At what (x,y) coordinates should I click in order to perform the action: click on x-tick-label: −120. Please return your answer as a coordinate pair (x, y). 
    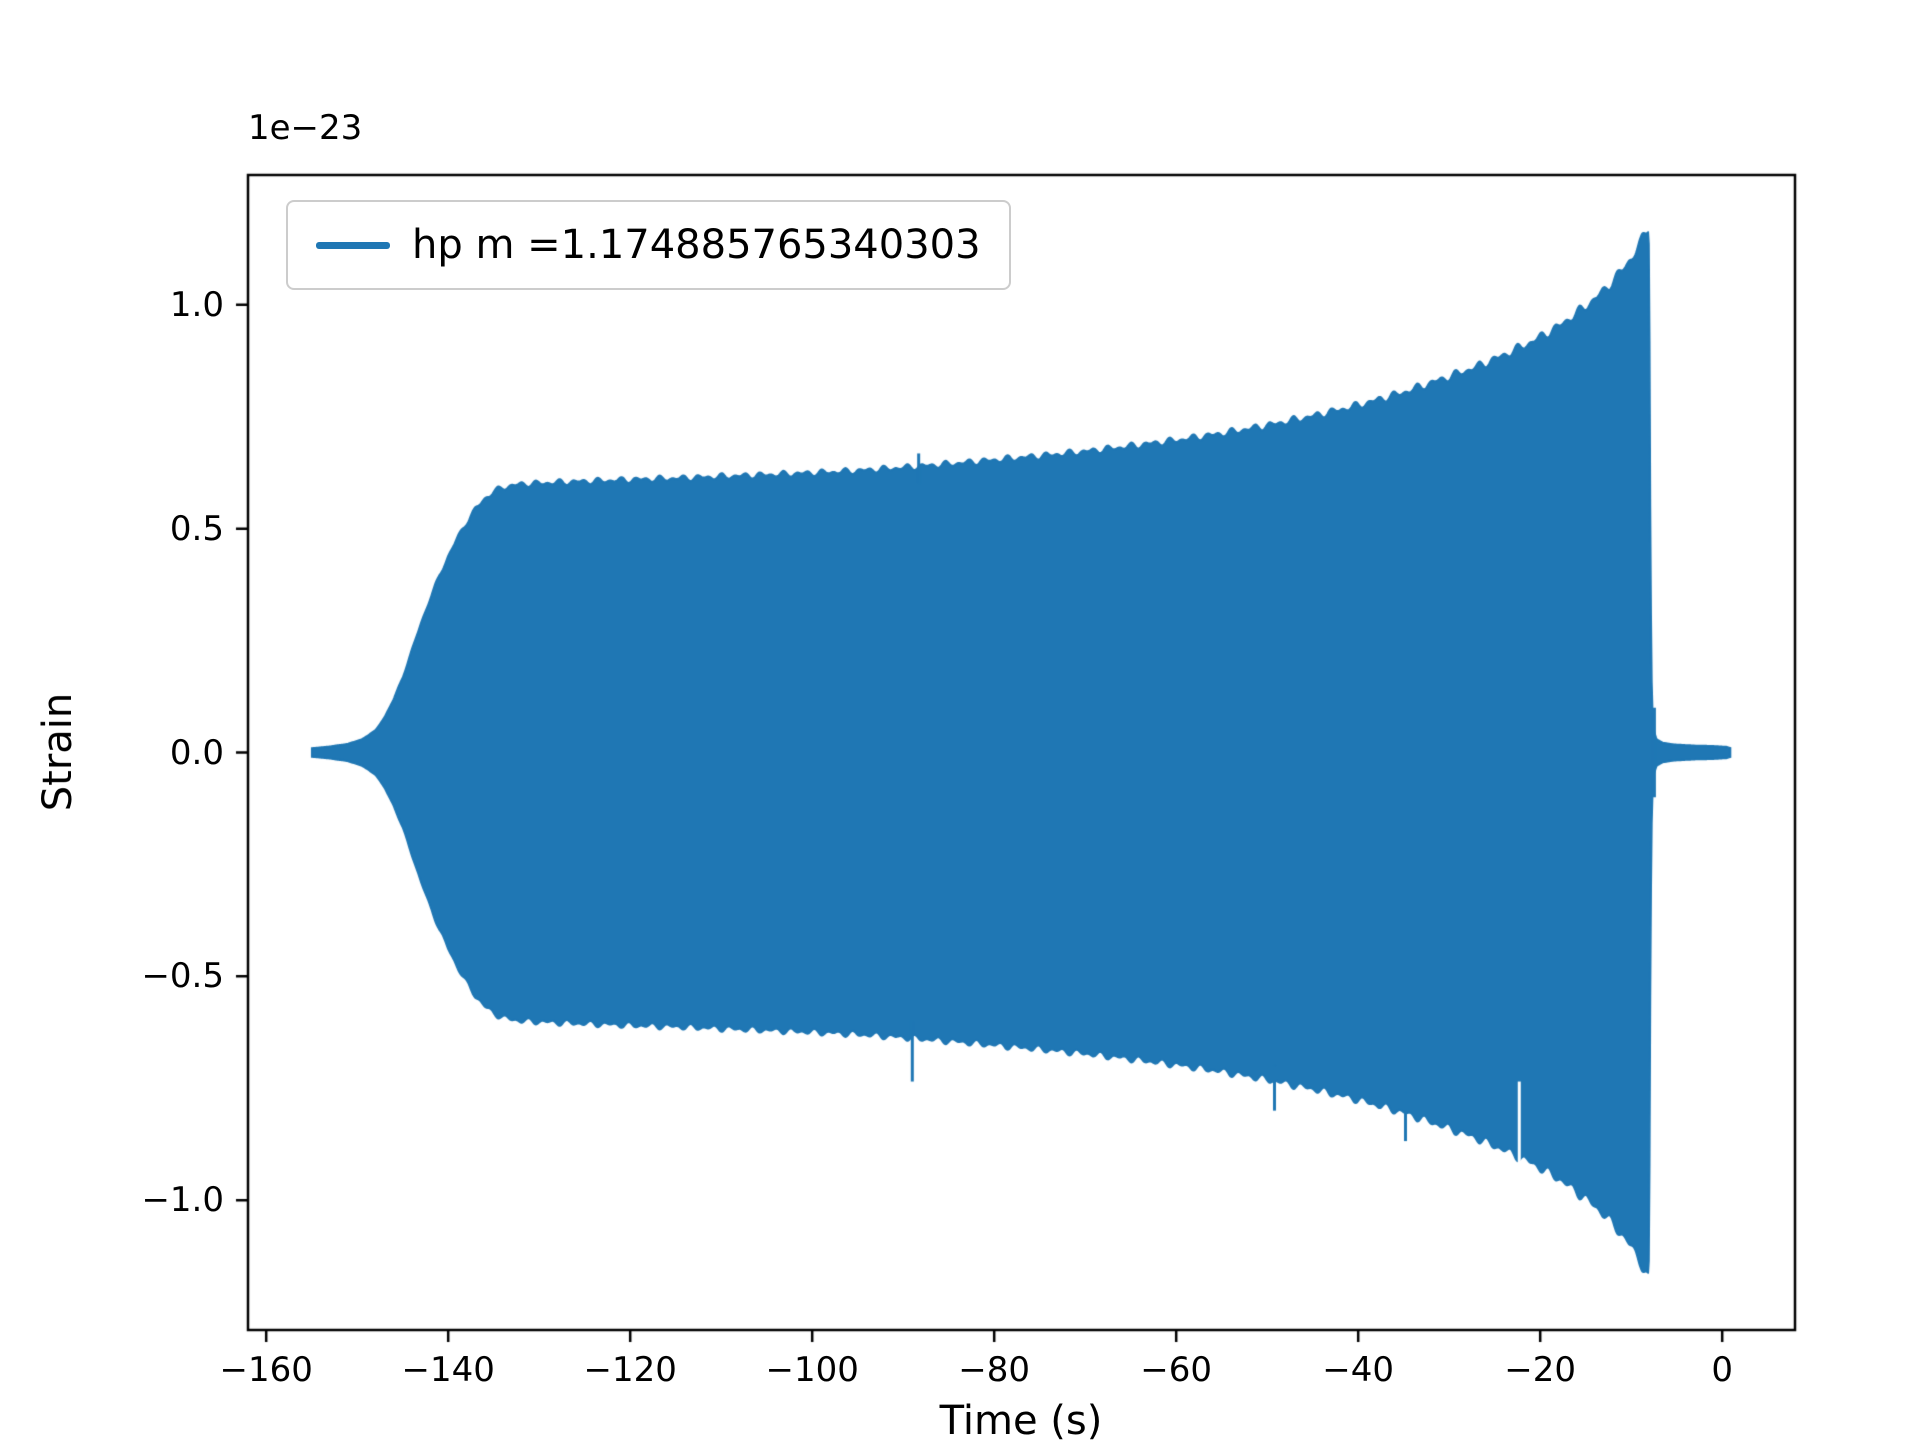
    Looking at the image, I should click on (630, 1370).